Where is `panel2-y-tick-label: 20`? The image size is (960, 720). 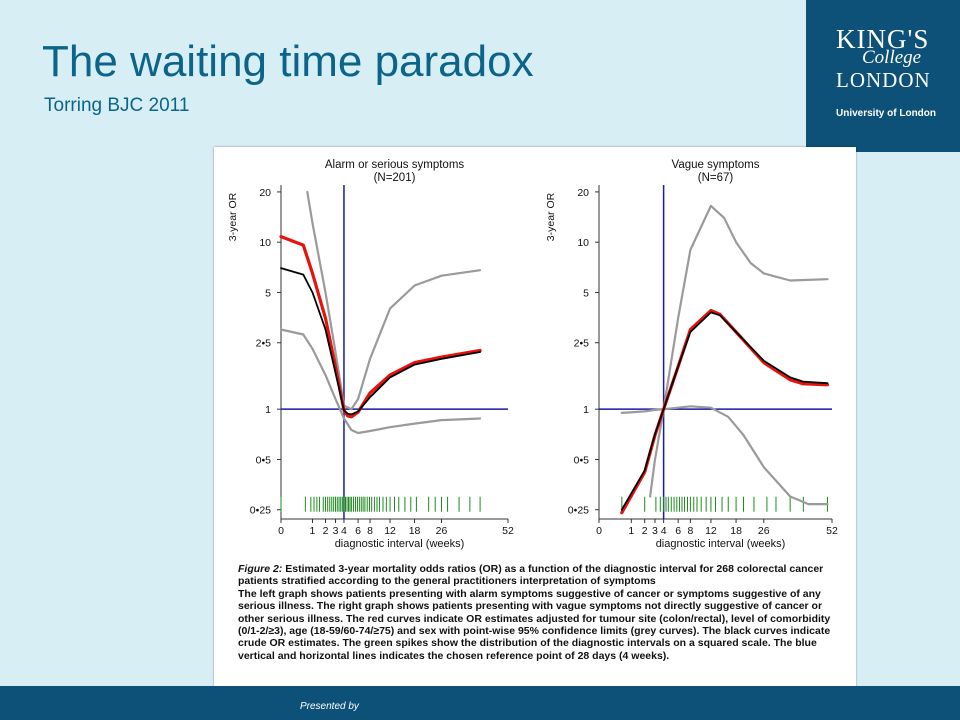 panel2-y-tick-label: 20 is located at coordinates (583, 193).